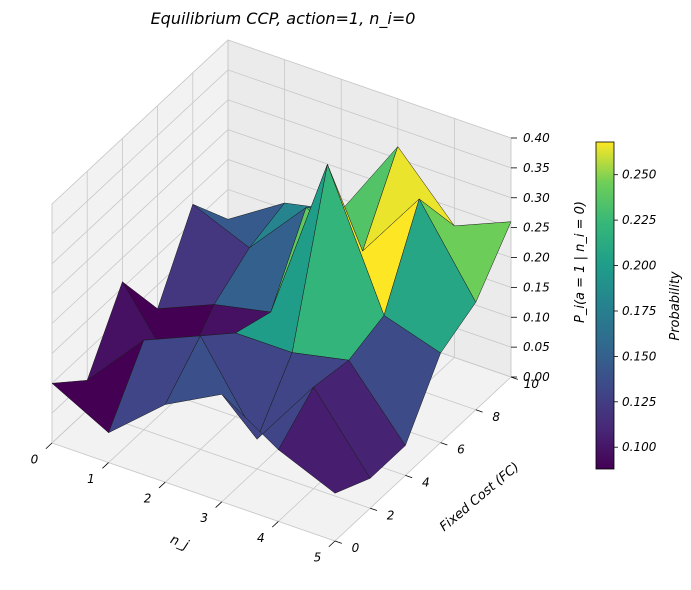  Describe the element at coordinates (35, 459) in the screenshot. I see `x-tick-label: 0` at that location.